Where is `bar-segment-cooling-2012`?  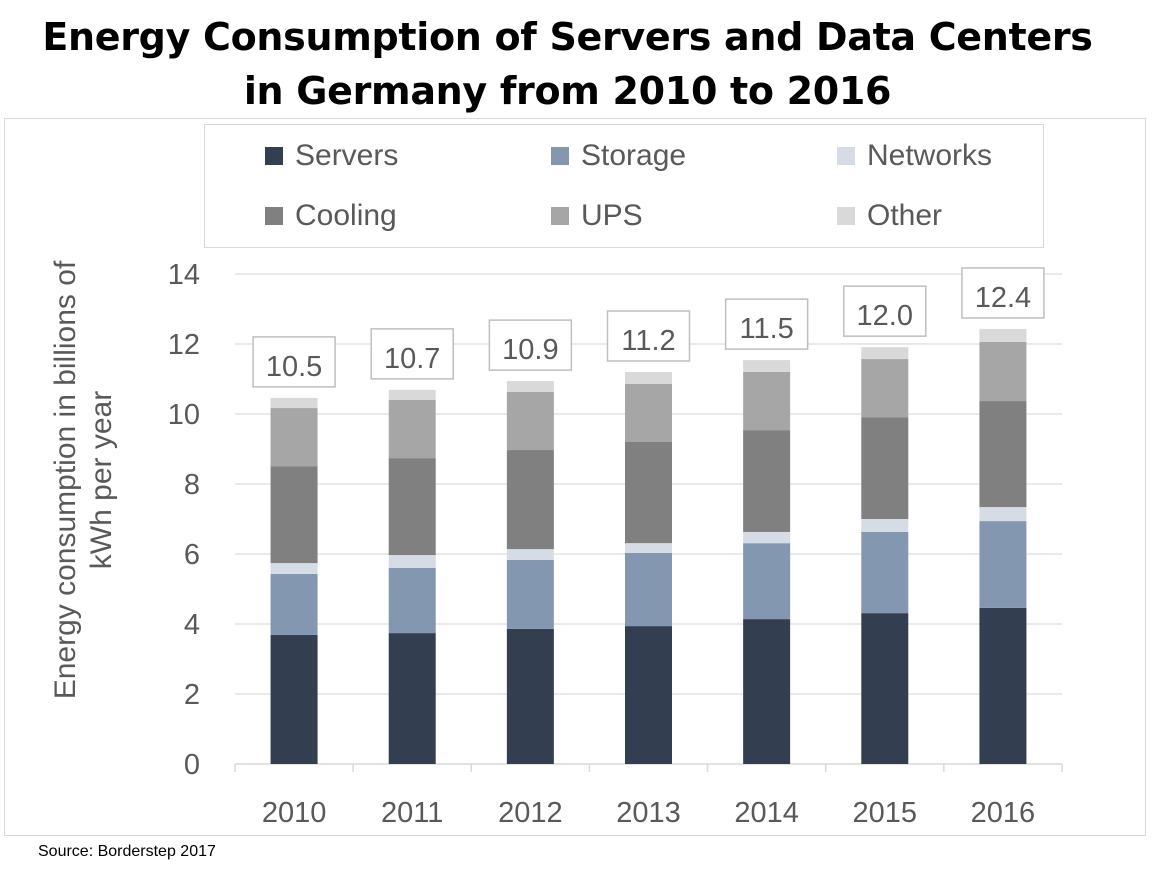
bar-segment-cooling-2012 is located at coordinates (530, 500).